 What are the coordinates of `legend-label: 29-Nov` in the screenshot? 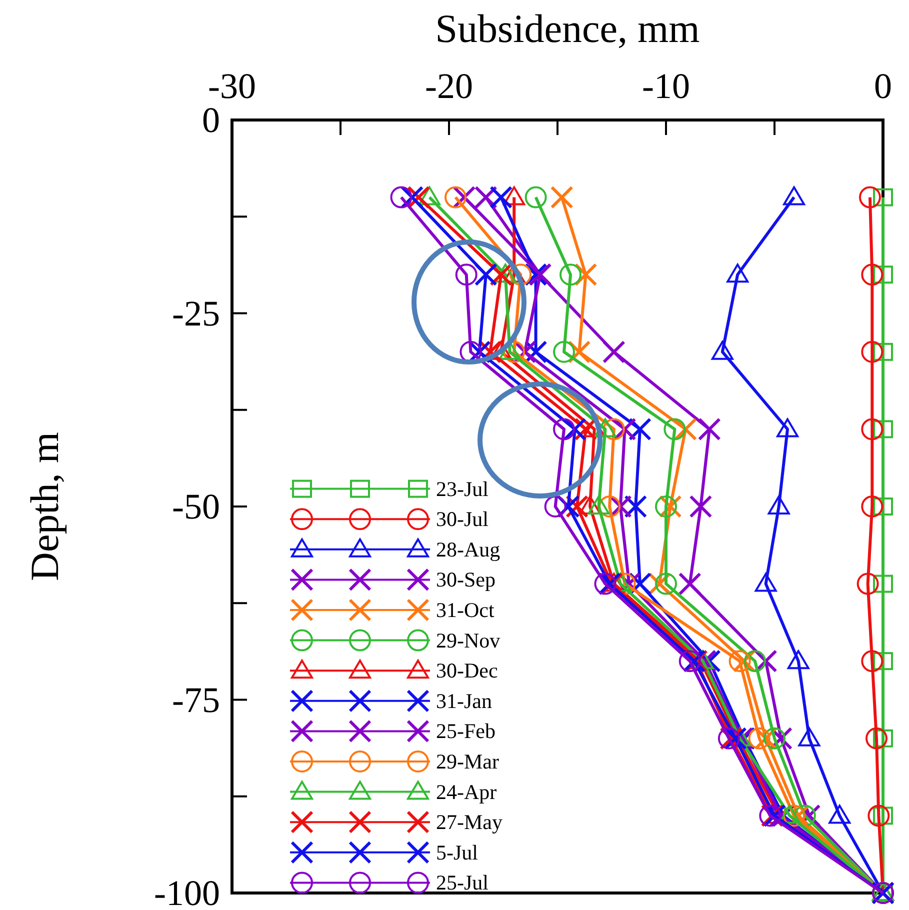 It's located at (468, 640).